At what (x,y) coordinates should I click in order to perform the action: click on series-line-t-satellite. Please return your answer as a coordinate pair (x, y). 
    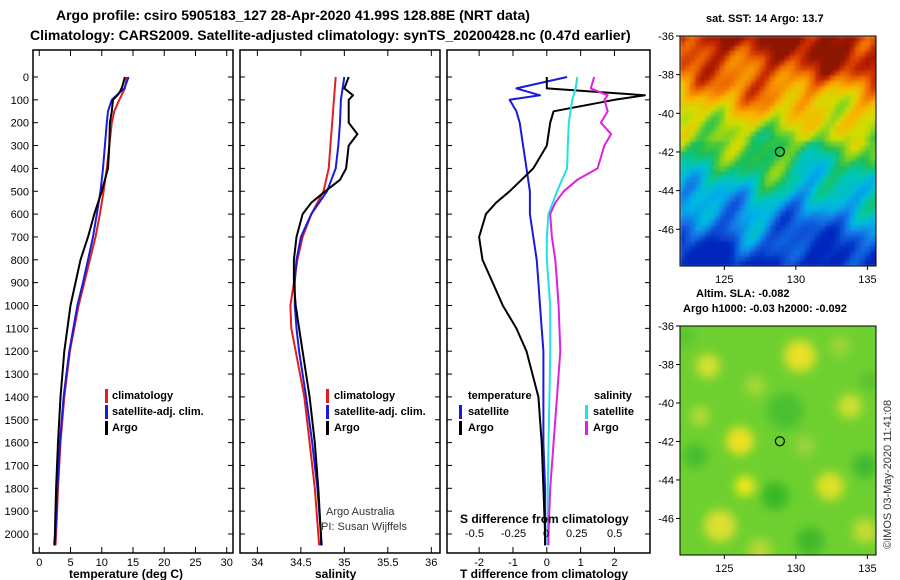
    Looking at the image, I should click on (538, 311).